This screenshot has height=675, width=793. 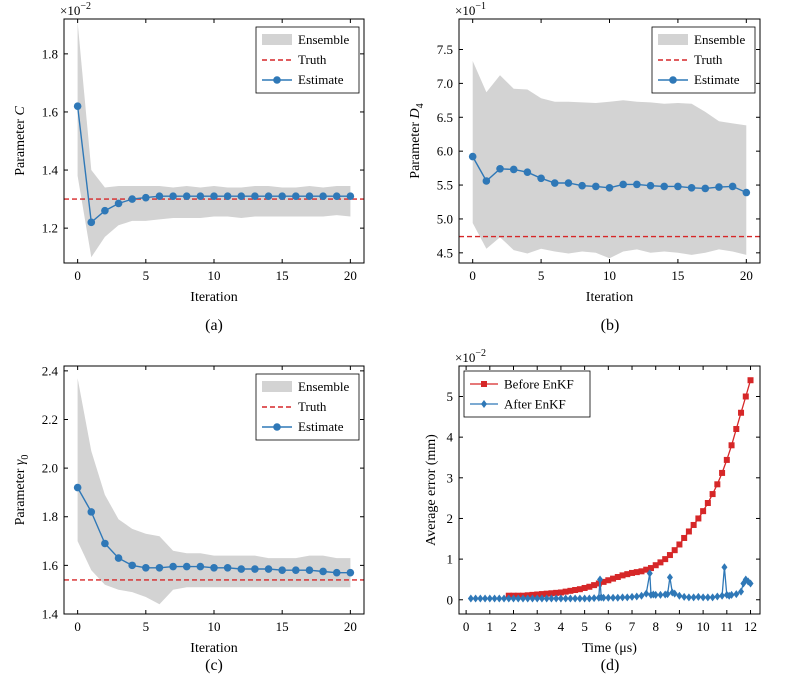 I want to click on series-before-enkf, so click(x=629, y=488).